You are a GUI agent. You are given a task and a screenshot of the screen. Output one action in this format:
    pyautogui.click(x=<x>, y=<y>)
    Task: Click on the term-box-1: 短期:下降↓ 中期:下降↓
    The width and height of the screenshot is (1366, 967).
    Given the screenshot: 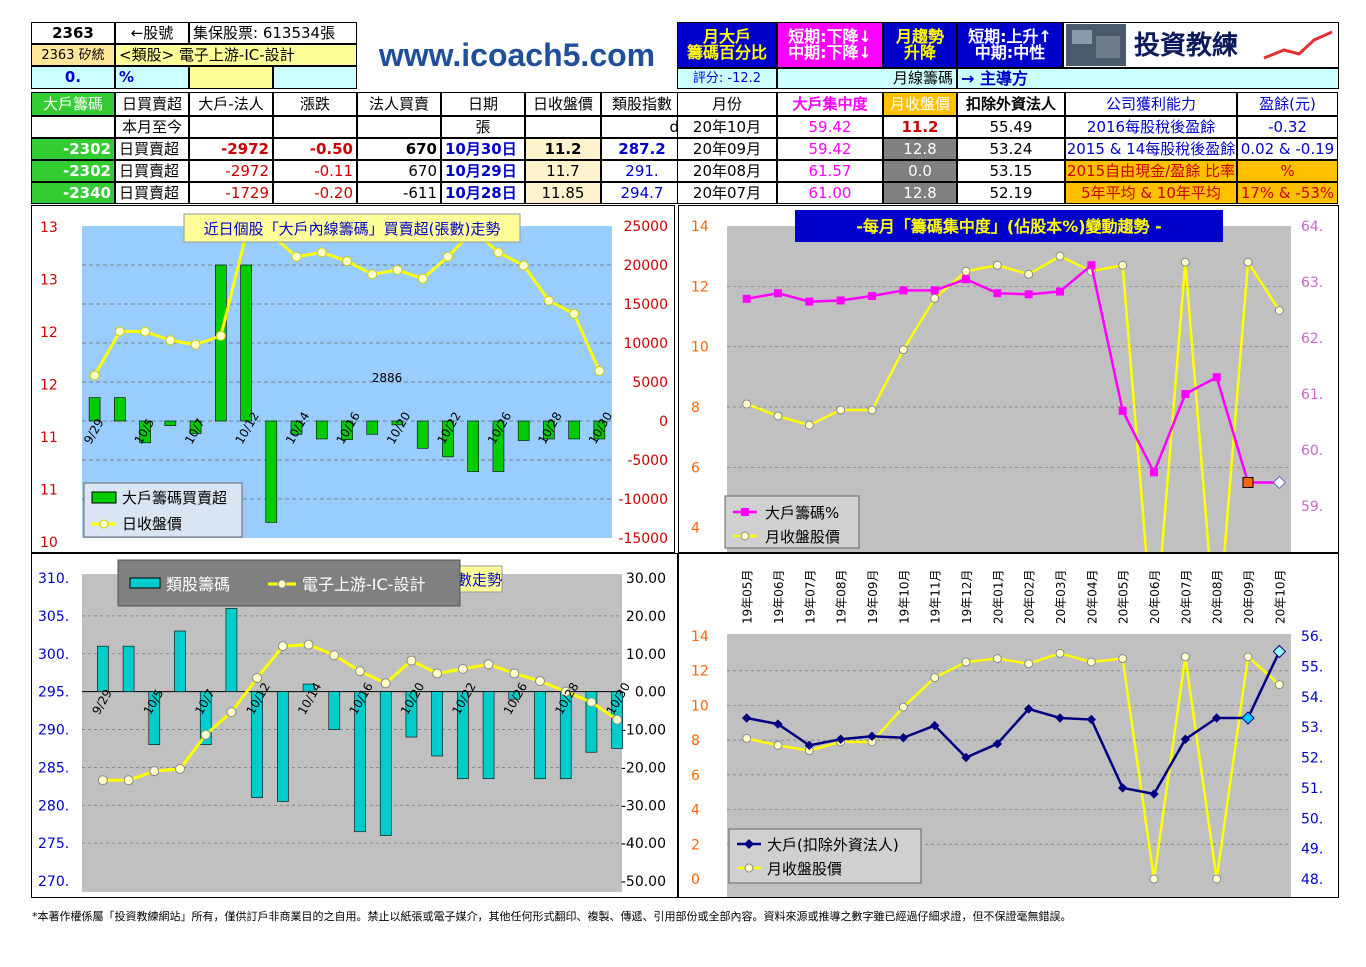 What is the action you would take?
    pyautogui.click(x=830, y=45)
    